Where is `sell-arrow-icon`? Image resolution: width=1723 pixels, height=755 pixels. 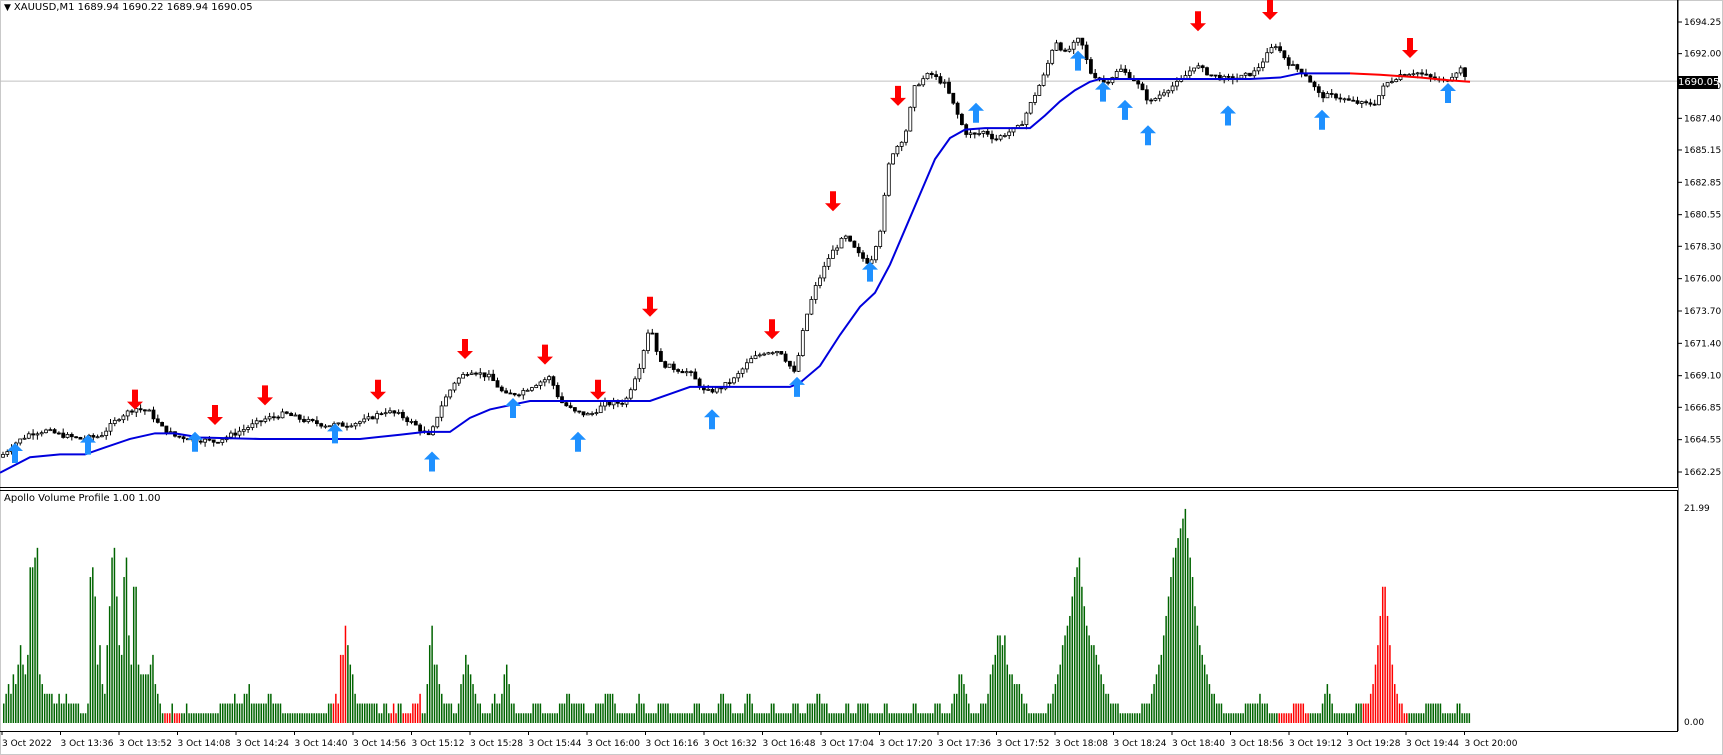 sell-arrow-icon is located at coordinates (378, 389).